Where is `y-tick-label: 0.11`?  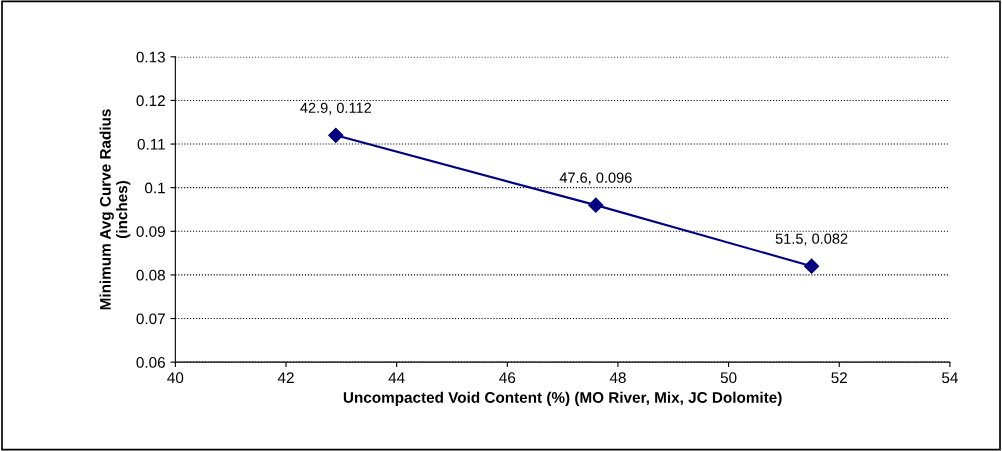 y-tick-label: 0.11 is located at coordinates (151, 144).